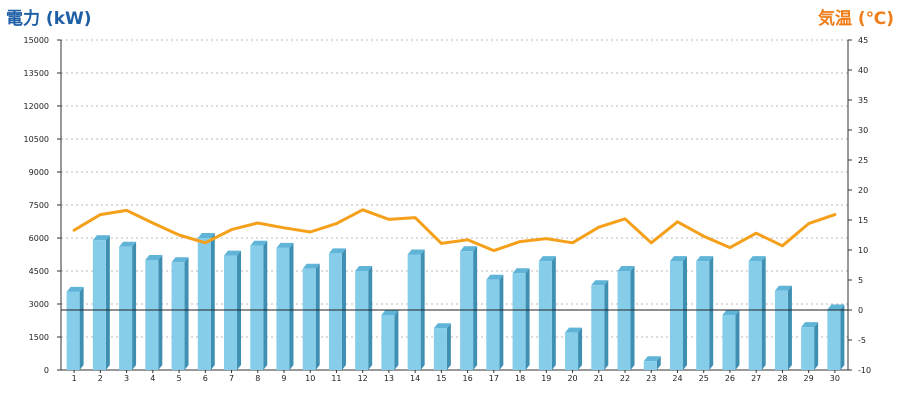 Image resolution: width=900 pixels, height=404 pixels. Describe the element at coordinates (36, 106) in the screenshot. I see `left-tick-label: 12000` at that location.